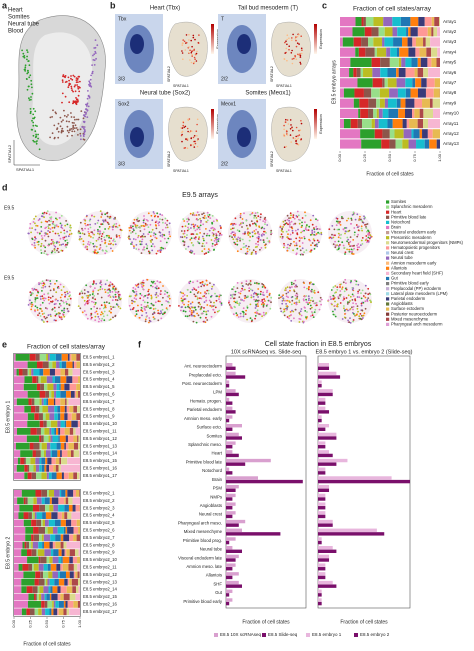 The height and width of the screenshot is (651, 474). Describe the element at coordinates (228, 420) in the screenshot. I see `bar` at that location.